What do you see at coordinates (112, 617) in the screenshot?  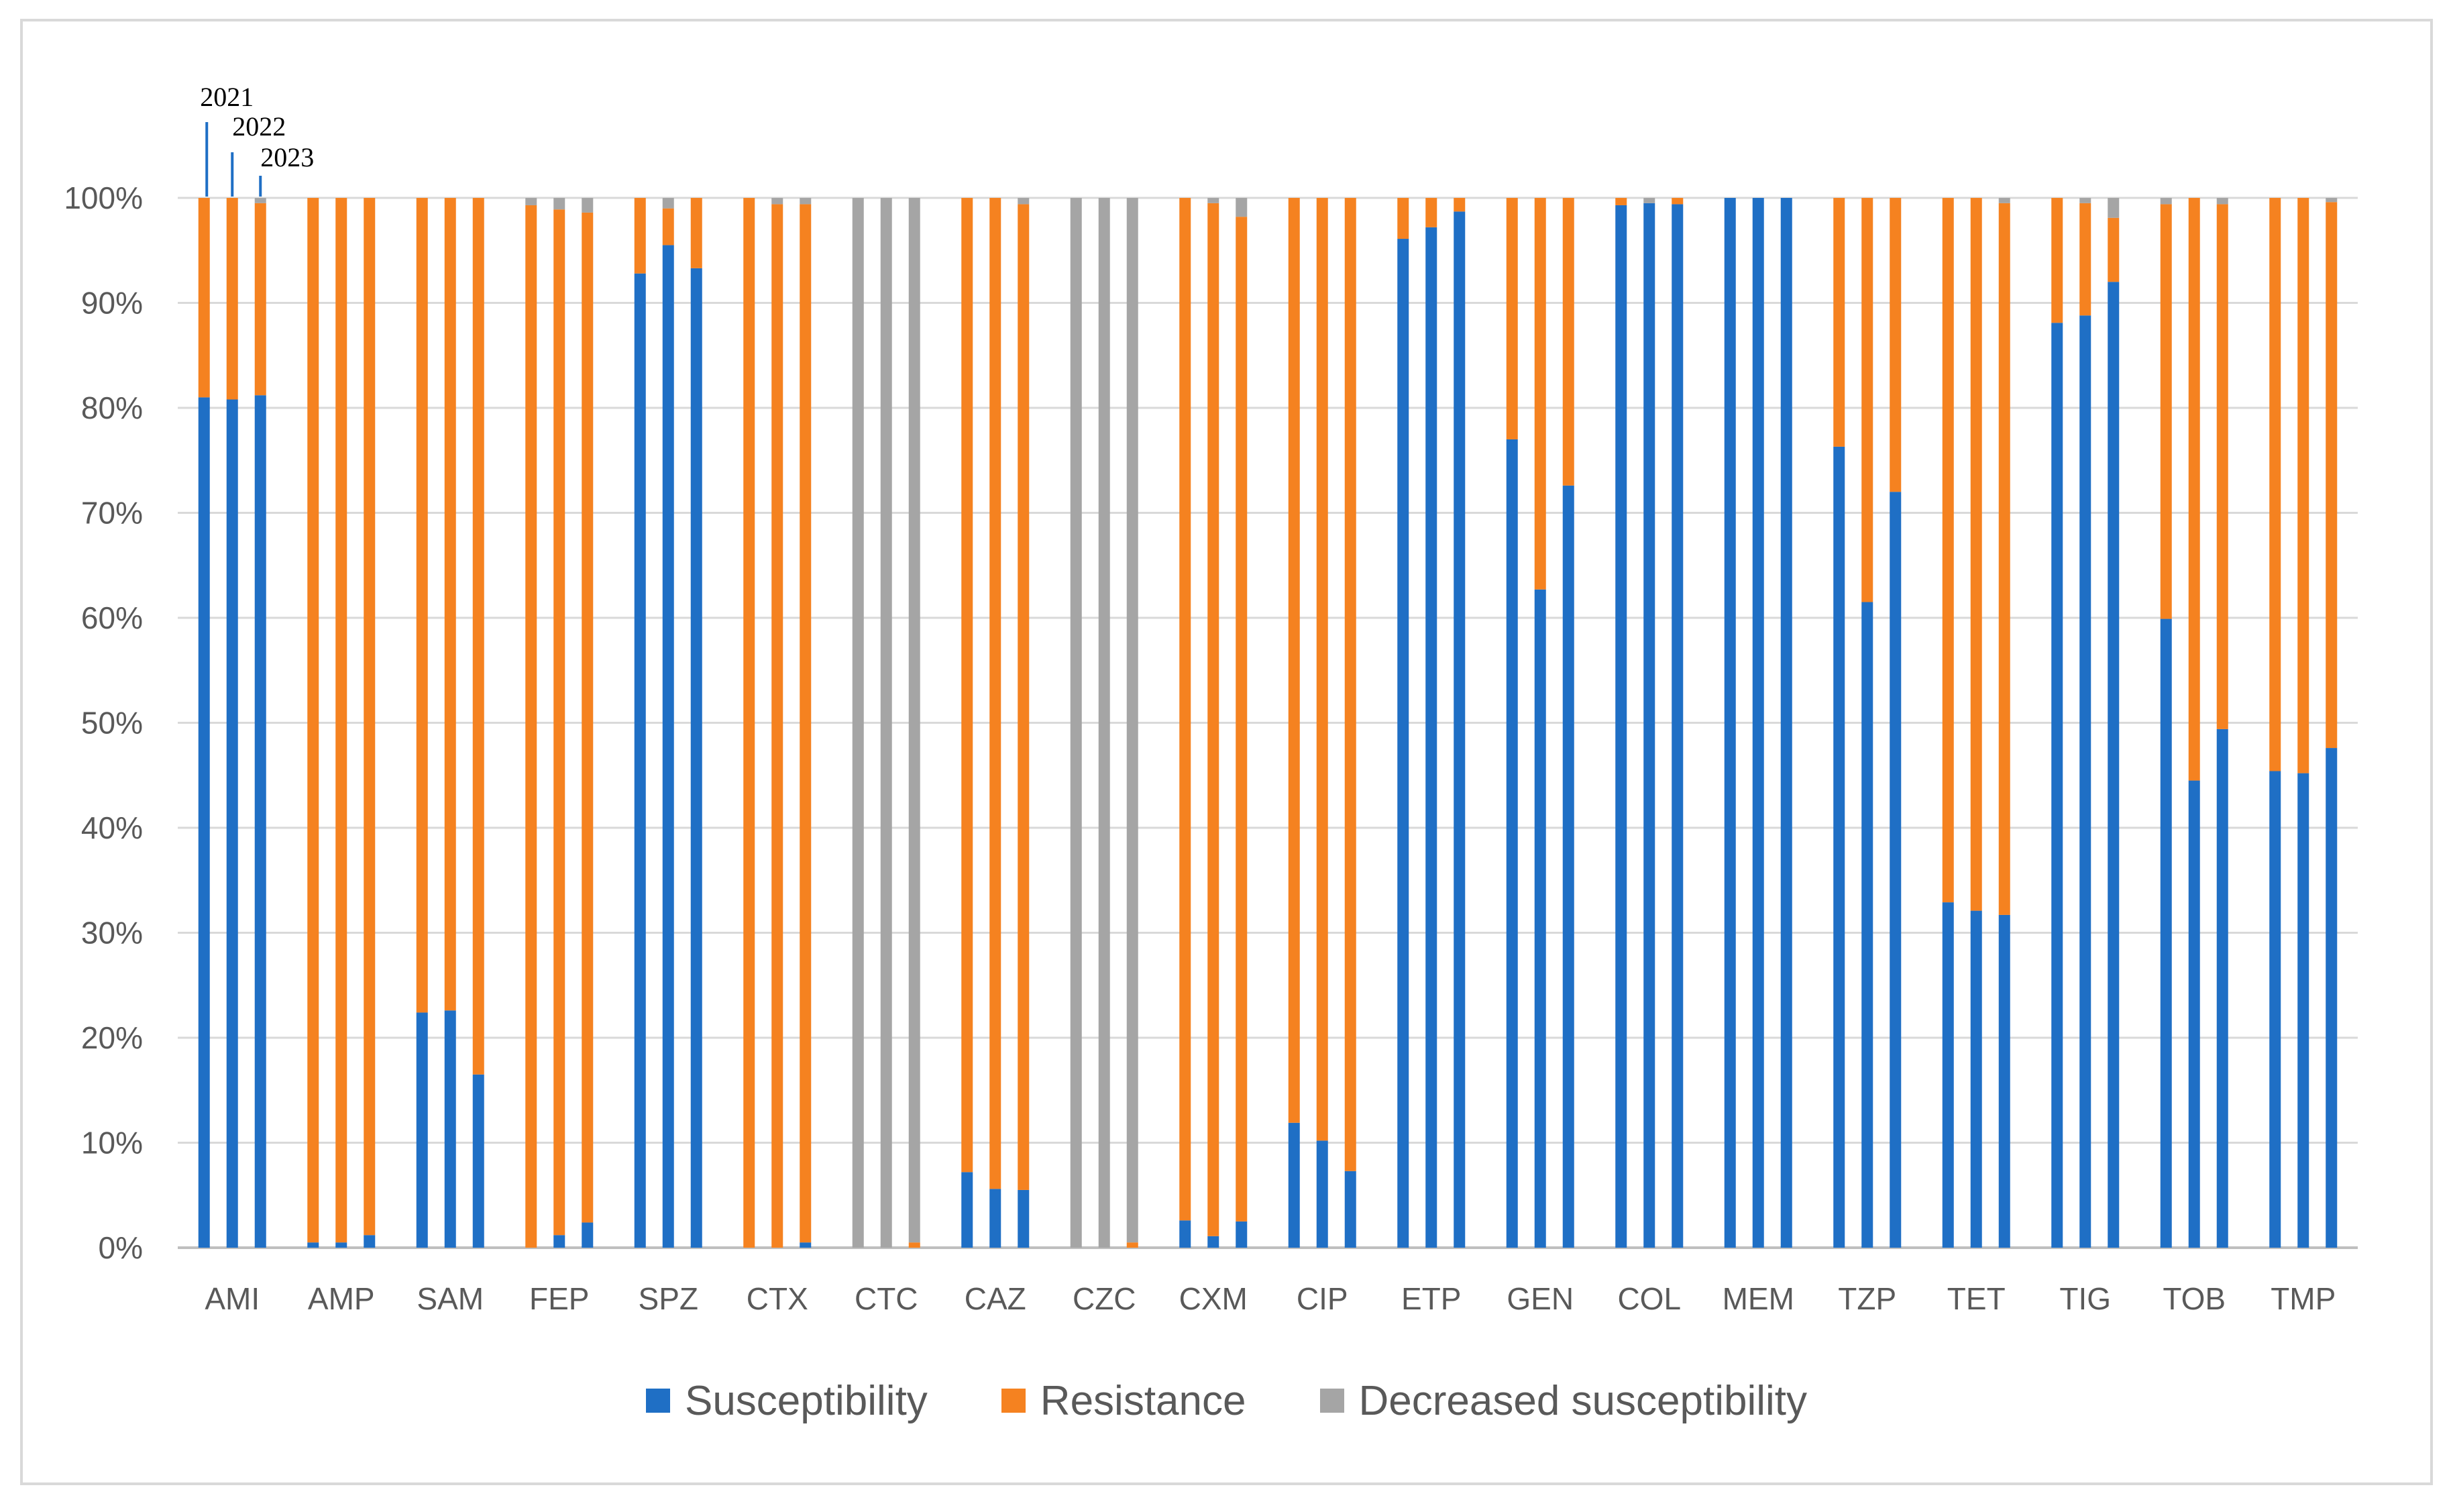 I see `y-tick-label: 60%` at bounding box center [112, 617].